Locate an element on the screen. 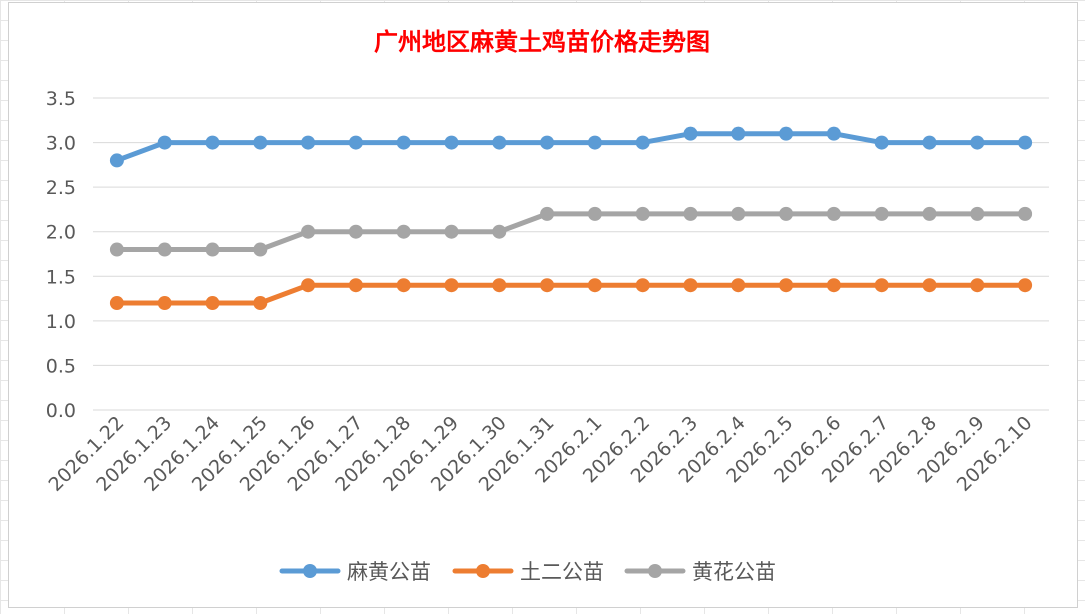 Image resolution: width=1085 pixels, height=614 pixels. y-tick-label: 0.5 is located at coordinates (61, 366).